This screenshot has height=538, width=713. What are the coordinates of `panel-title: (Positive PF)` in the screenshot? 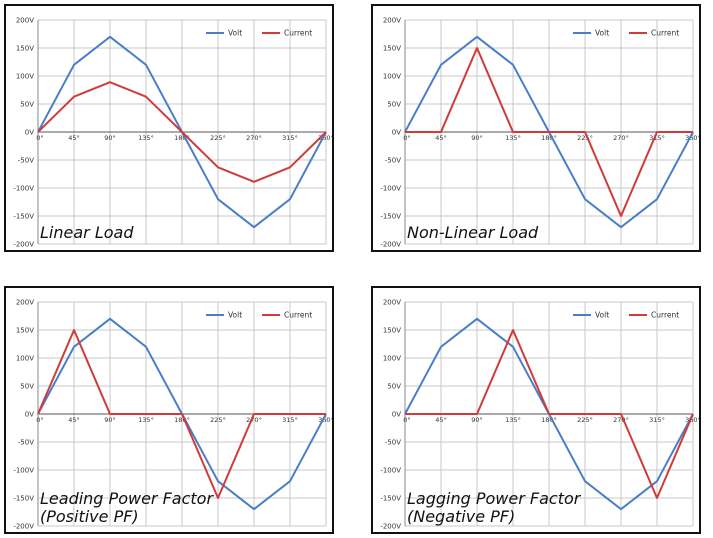 It's located at (89, 516).